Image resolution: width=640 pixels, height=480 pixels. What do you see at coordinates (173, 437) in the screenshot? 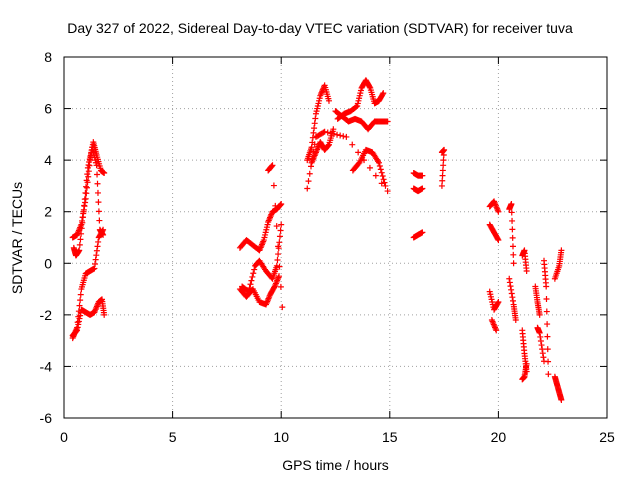
I see `x-tick-label: 5` at bounding box center [173, 437].